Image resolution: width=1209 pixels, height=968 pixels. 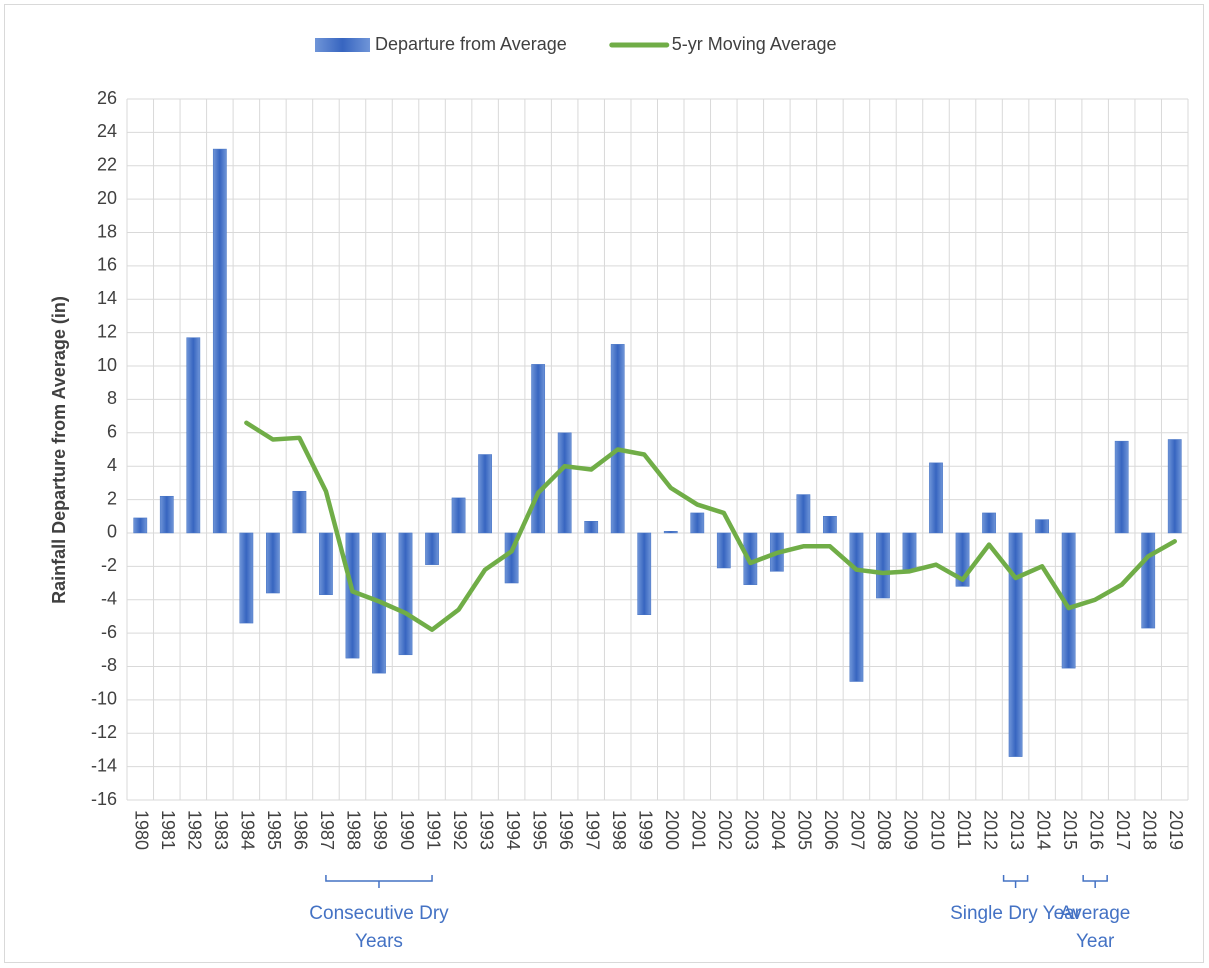 I want to click on y-tick-label: 24, so click(x=107, y=131).